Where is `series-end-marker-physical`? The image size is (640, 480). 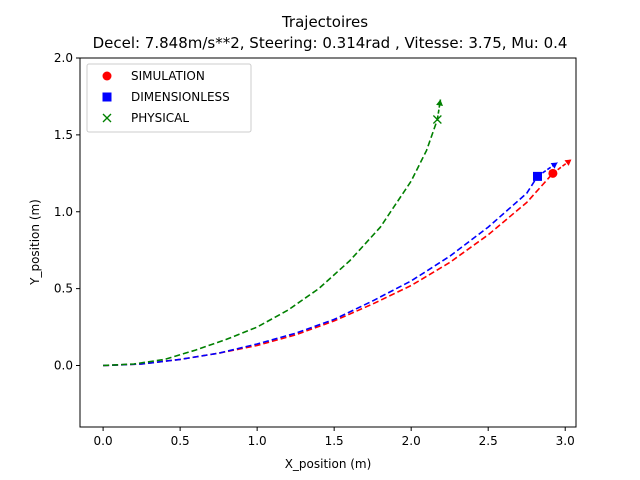 series-end-marker-physical is located at coordinates (437, 119).